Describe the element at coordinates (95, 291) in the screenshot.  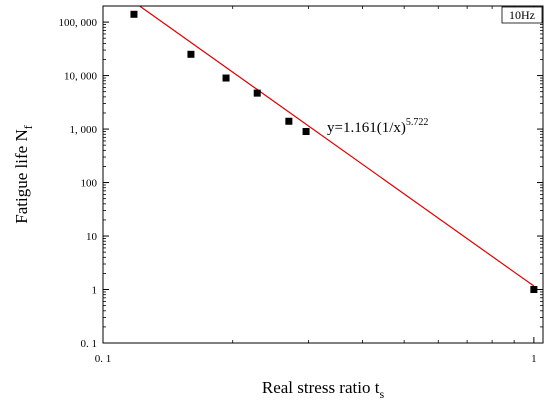
I see `y-tick-label: 1` at that location.